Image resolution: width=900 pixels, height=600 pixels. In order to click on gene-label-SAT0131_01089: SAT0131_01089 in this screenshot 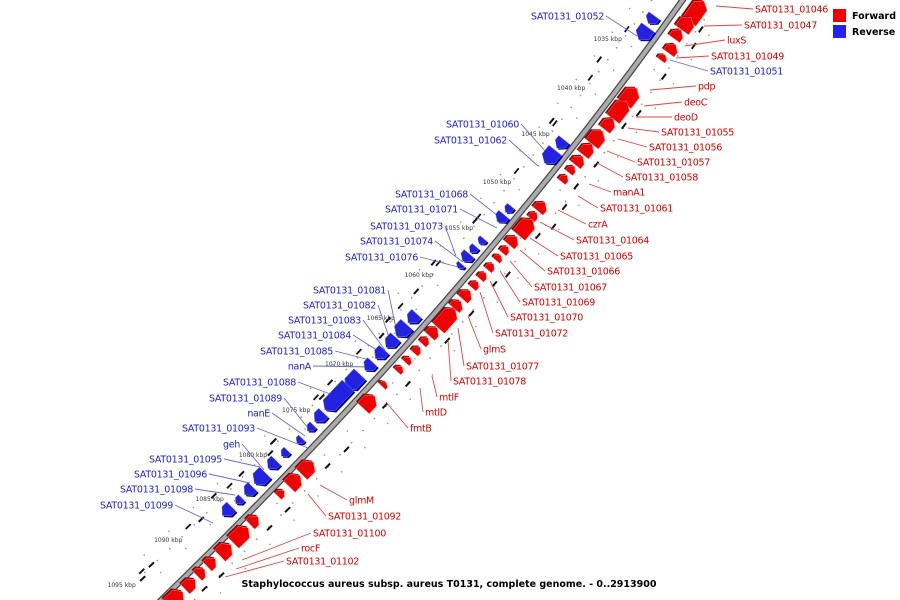, I will do `click(245, 398)`.